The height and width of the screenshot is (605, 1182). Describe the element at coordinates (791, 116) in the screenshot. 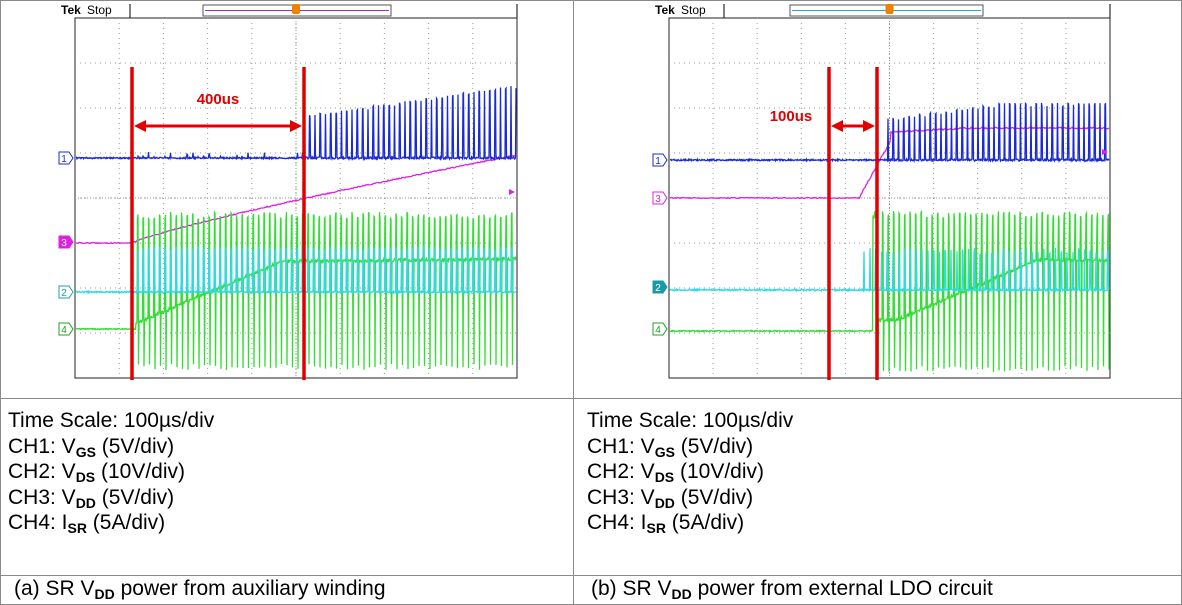

I see `interval-annotation: 100us` at that location.